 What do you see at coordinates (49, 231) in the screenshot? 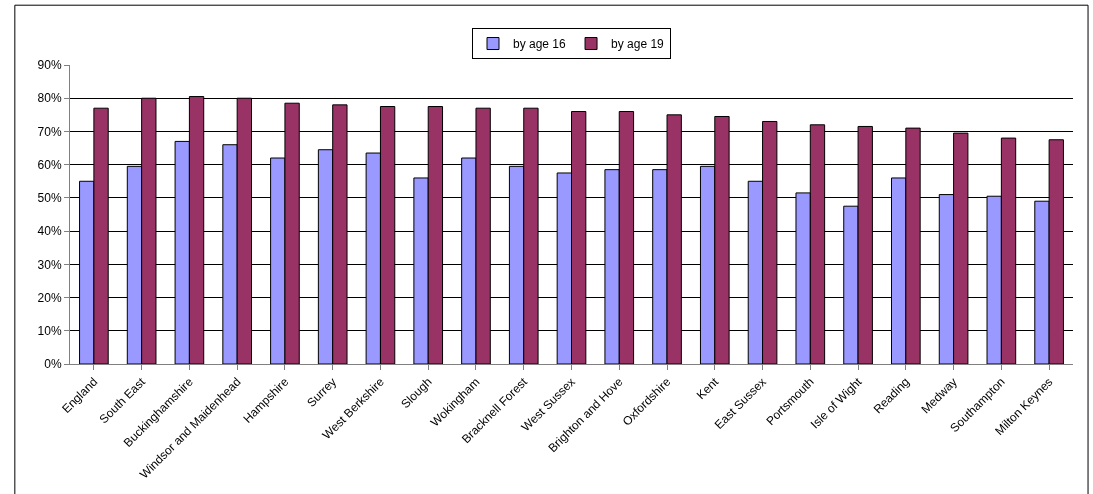
I see `y-tick-label: 40%` at bounding box center [49, 231].